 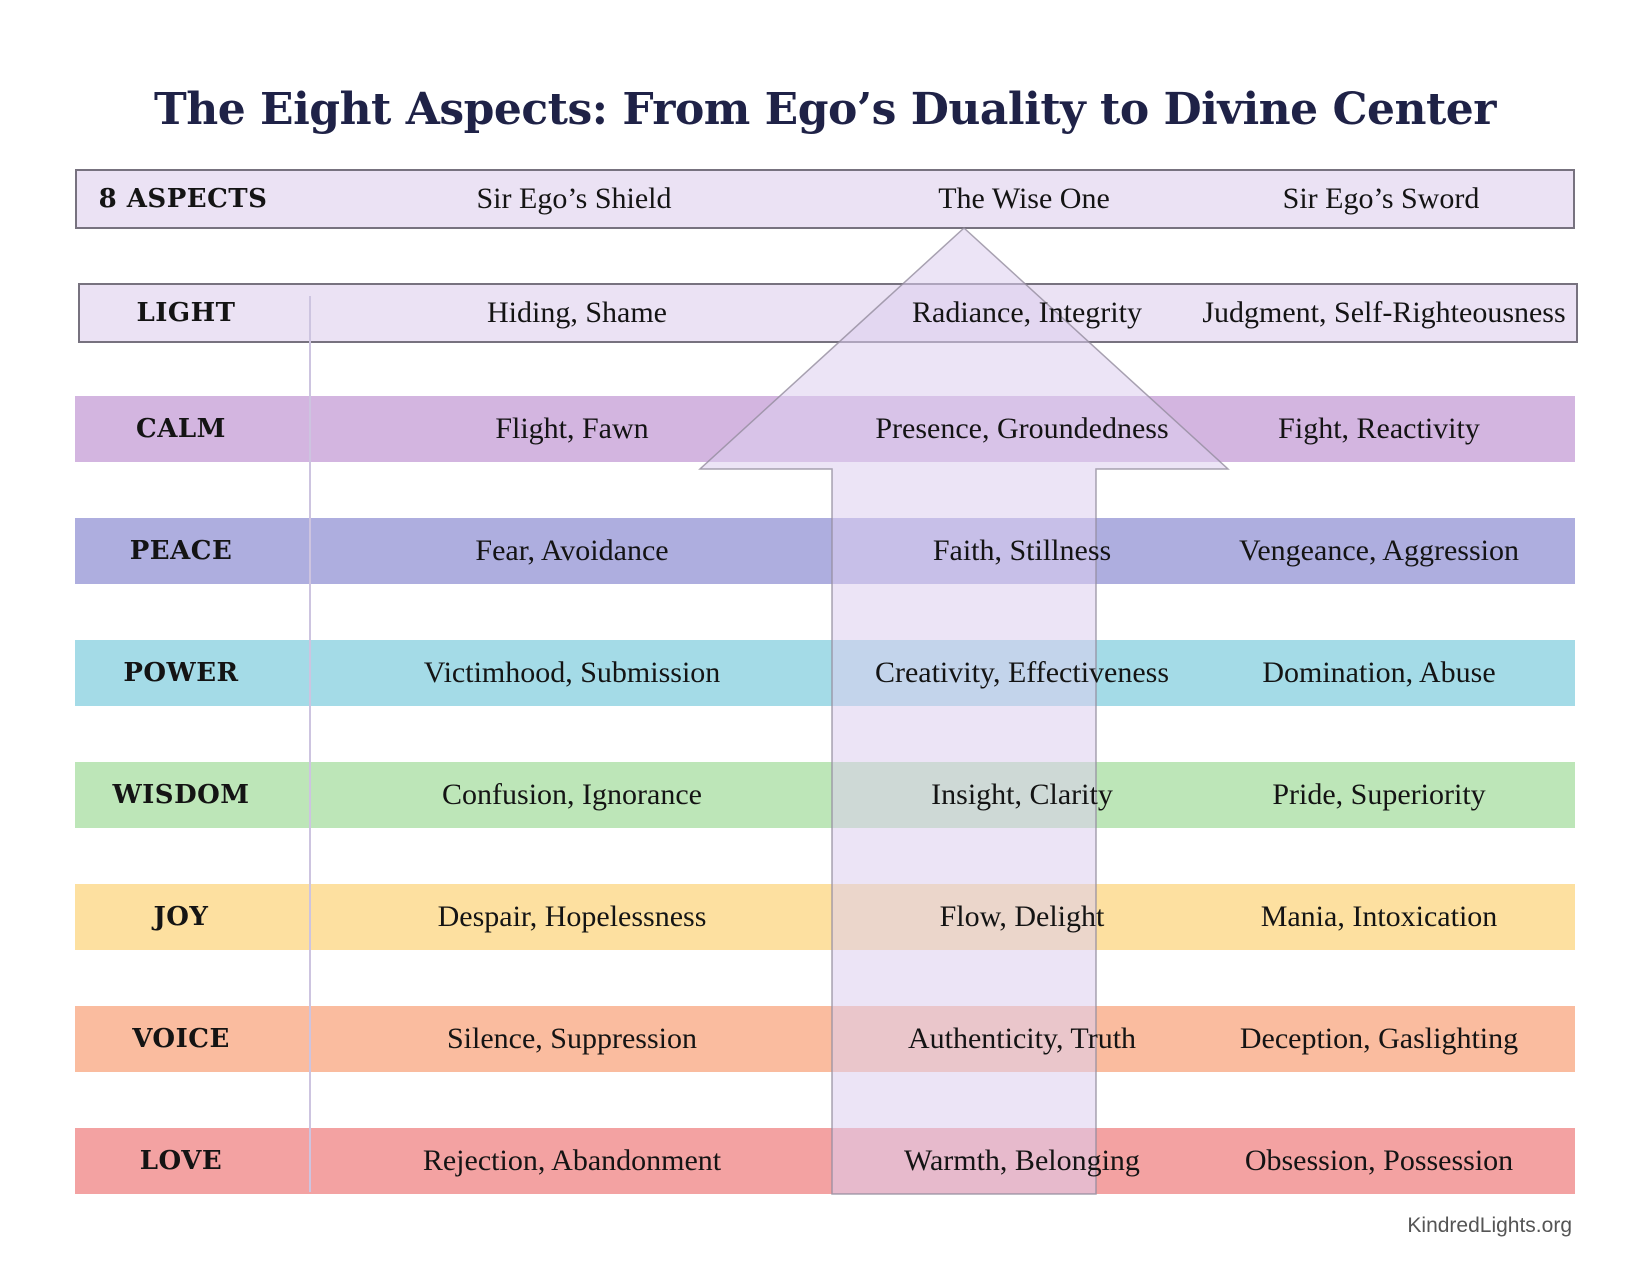 What do you see at coordinates (1379, 428) in the screenshot?
I see `sword-cell: Fight, Reactivity` at bounding box center [1379, 428].